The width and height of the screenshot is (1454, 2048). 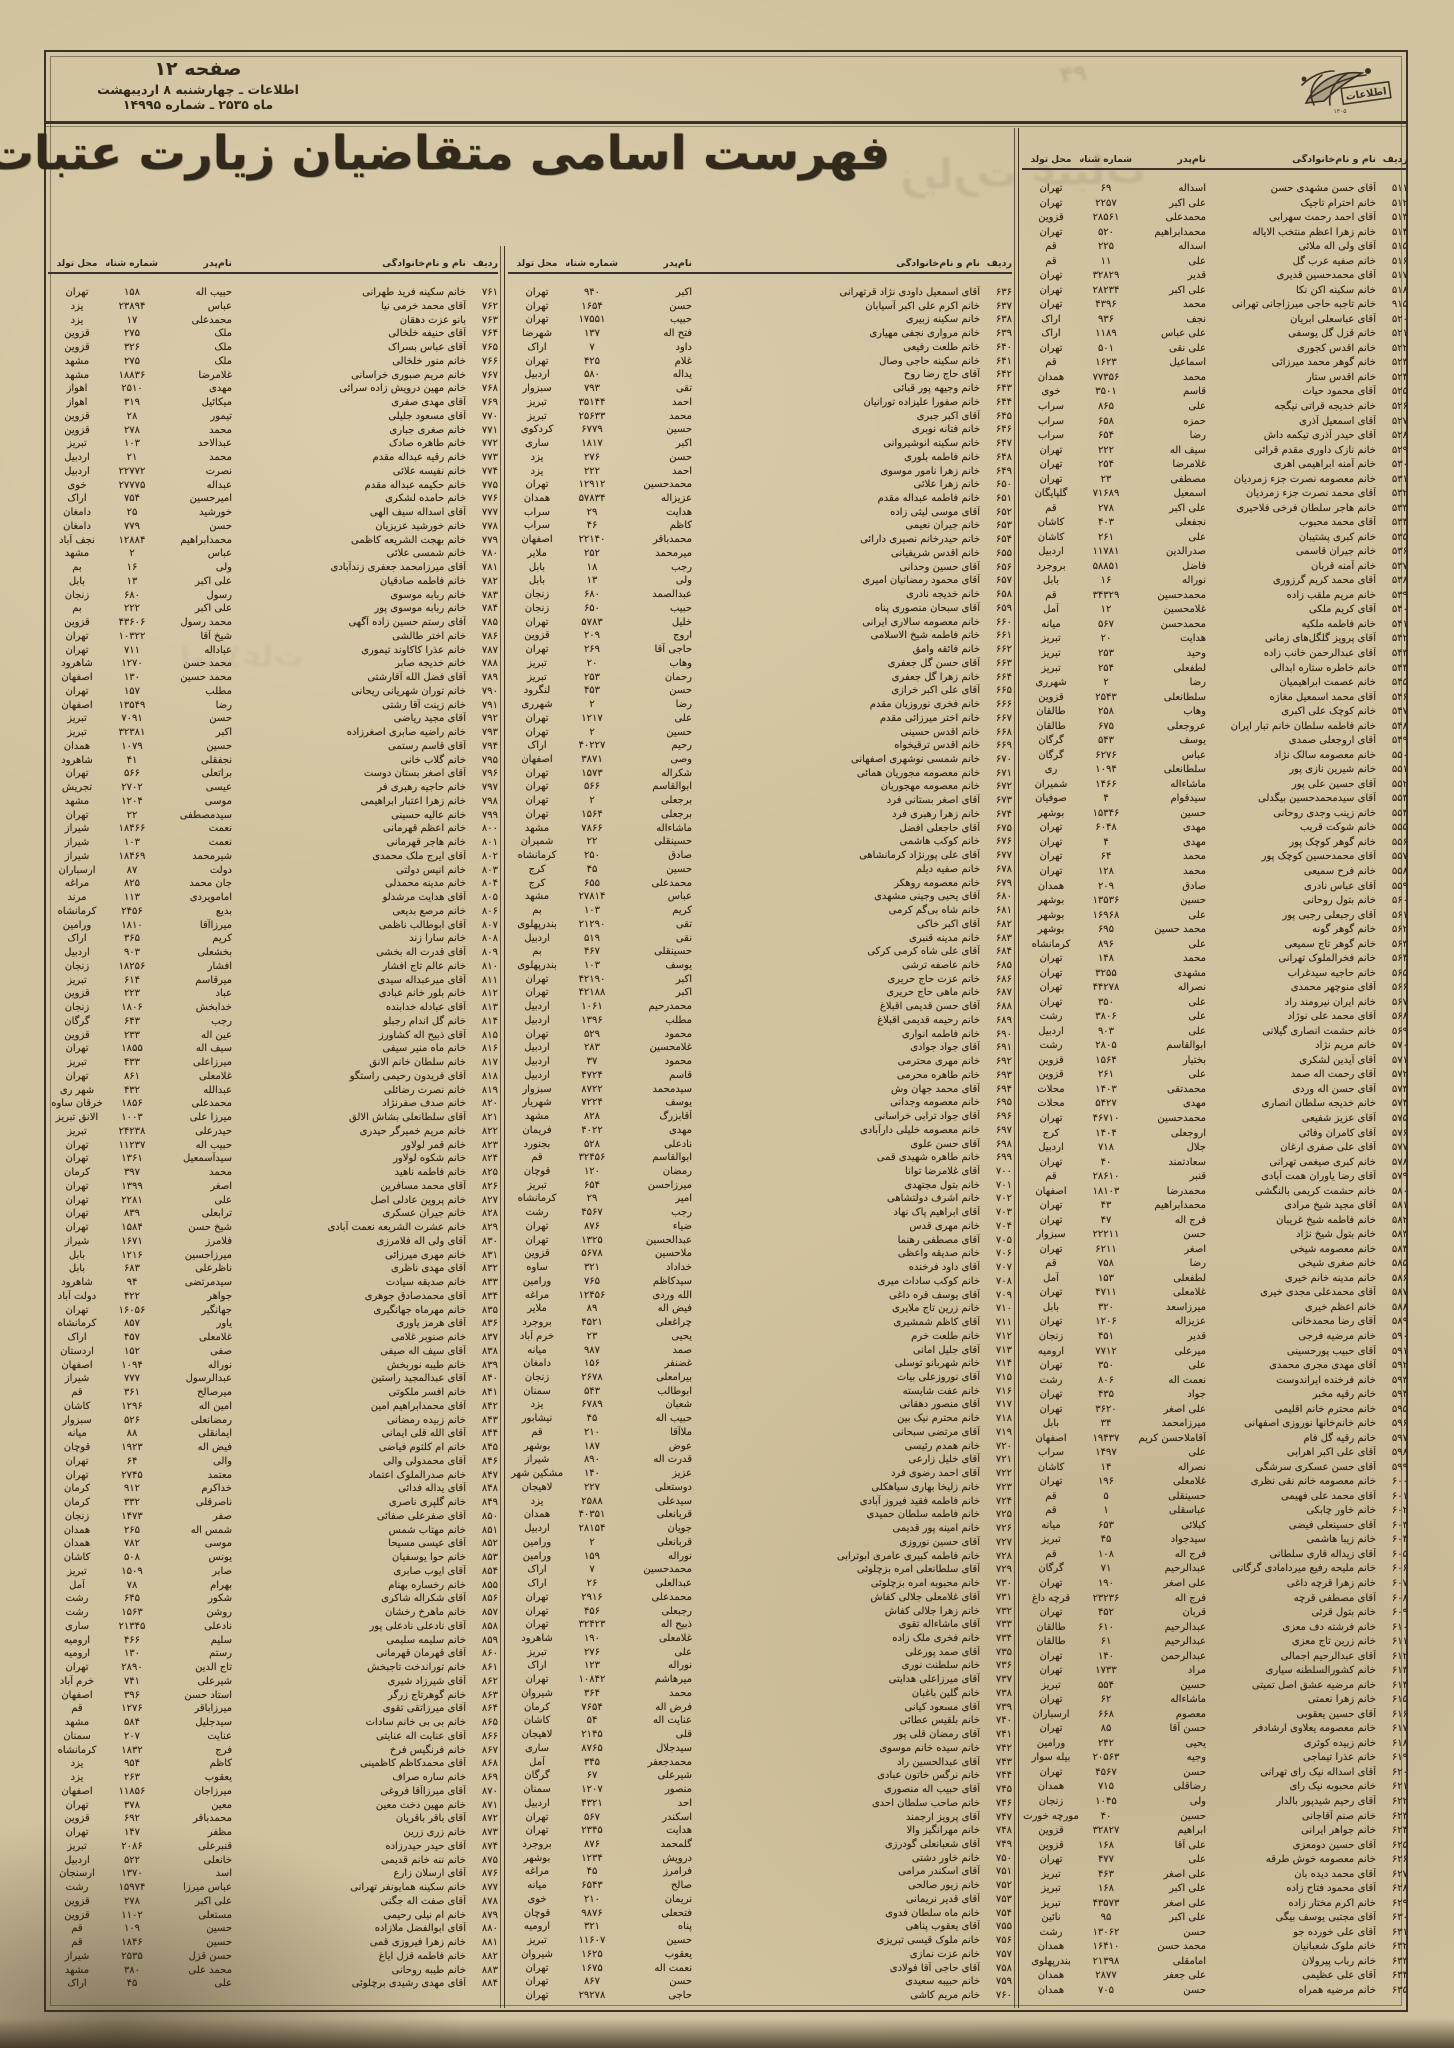 I want to click on father-name: مستعلی, so click(x=215, y=1915).